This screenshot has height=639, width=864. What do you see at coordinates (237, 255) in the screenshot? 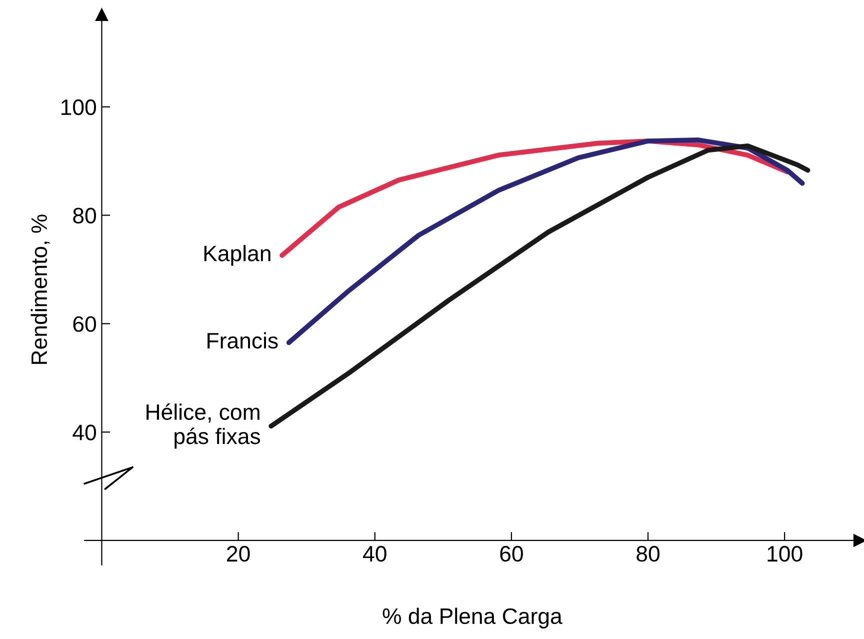
I see `series-label: Kaplan` at bounding box center [237, 255].